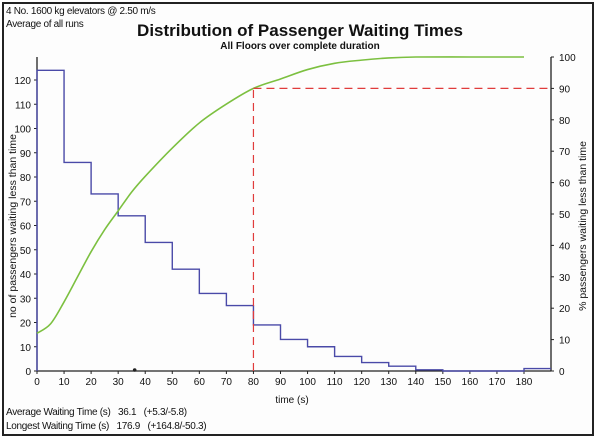 This screenshot has width=600, height=442. What do you see at coordinates (26, 154) in the screenshot?
I see `y-tick-label: 90` at bounding box center [26, 154].